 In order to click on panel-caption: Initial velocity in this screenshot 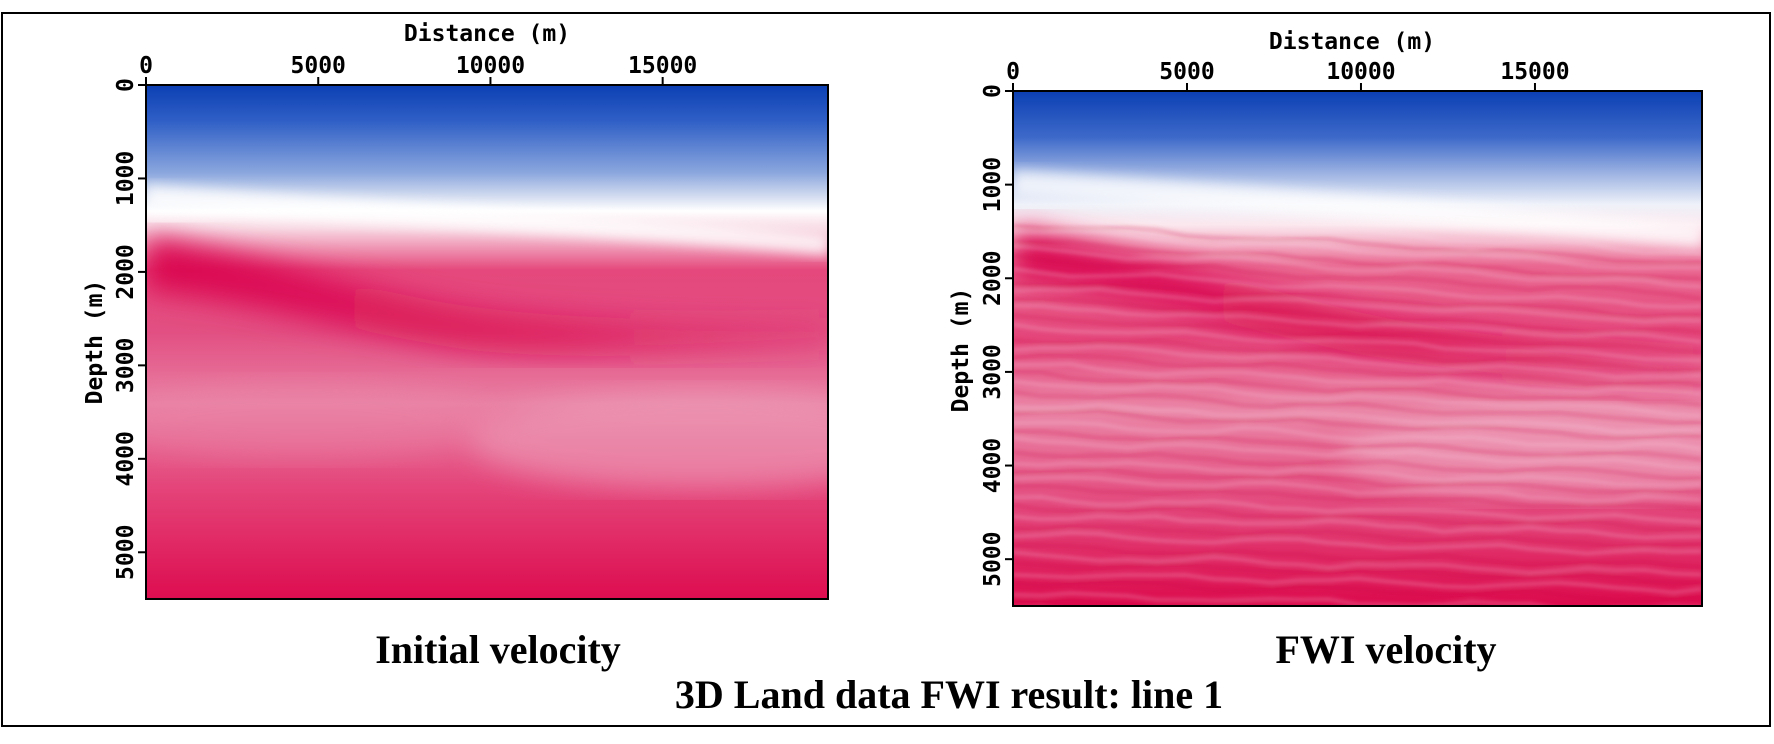, I will do `click(498, 649)`.